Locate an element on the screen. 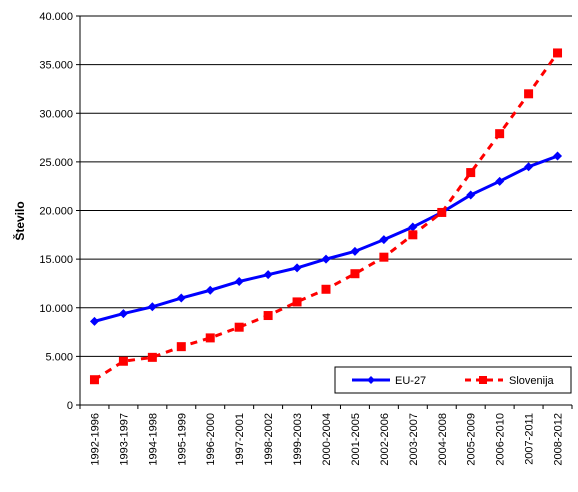 This screenshot has width=578, height=492. x-tick-label: 1998-2002 is located at coordinates (269, 439).